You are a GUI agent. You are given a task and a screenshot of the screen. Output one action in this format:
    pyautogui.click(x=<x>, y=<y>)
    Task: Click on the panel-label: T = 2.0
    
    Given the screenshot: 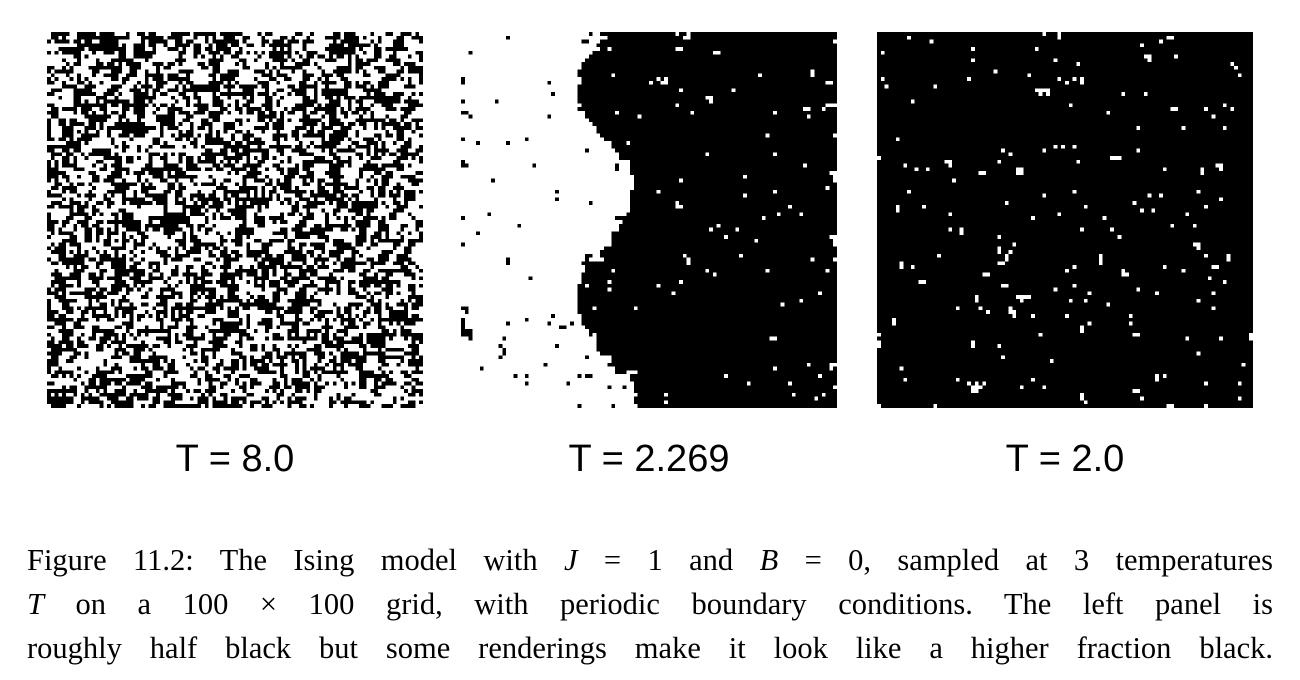 What is the action you would take?
    pyautogui.click(x=1065, y=459)
    